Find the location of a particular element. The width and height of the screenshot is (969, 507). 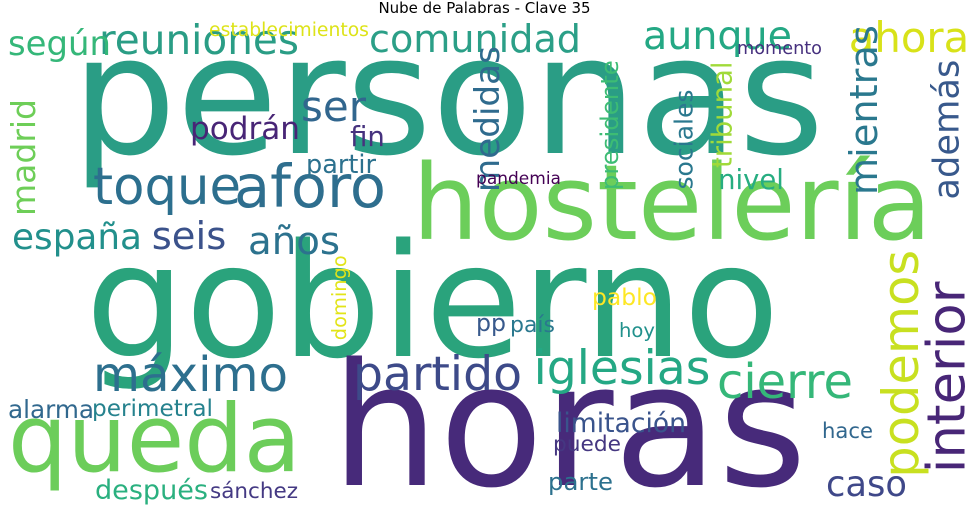

word-5: toque is located at coordinates (167, 186).